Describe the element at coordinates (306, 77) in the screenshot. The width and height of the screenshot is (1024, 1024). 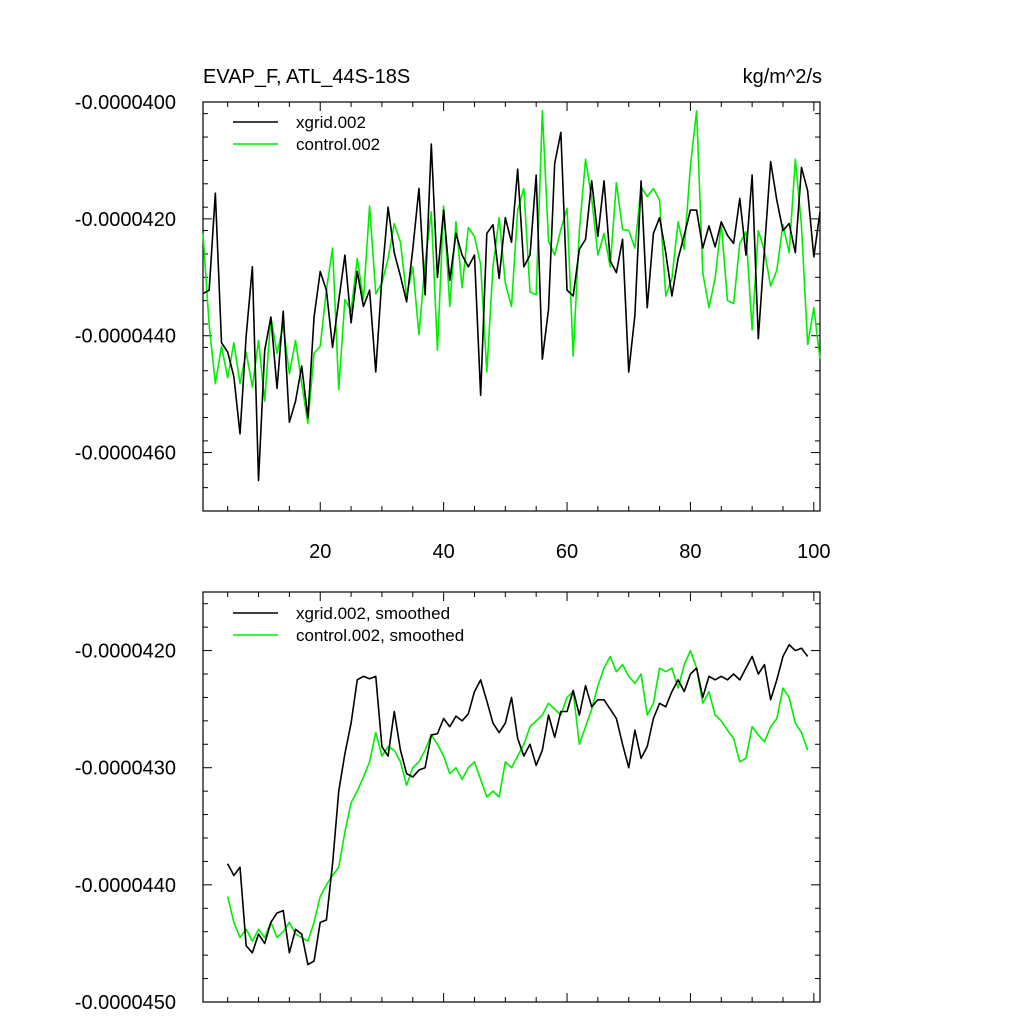
I see `chart-title: EVAP_F, ATL_44S-18S` at that location.